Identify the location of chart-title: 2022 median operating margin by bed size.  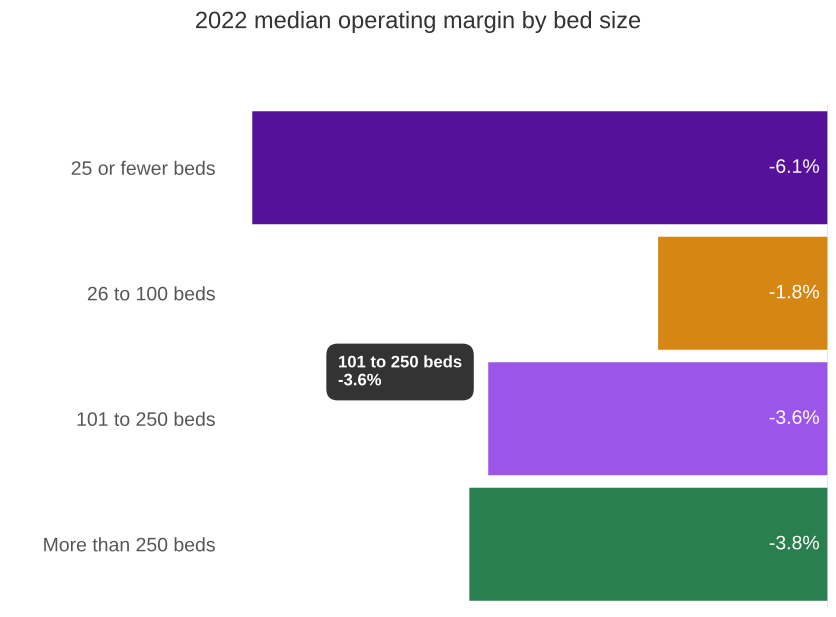
(418, 22).